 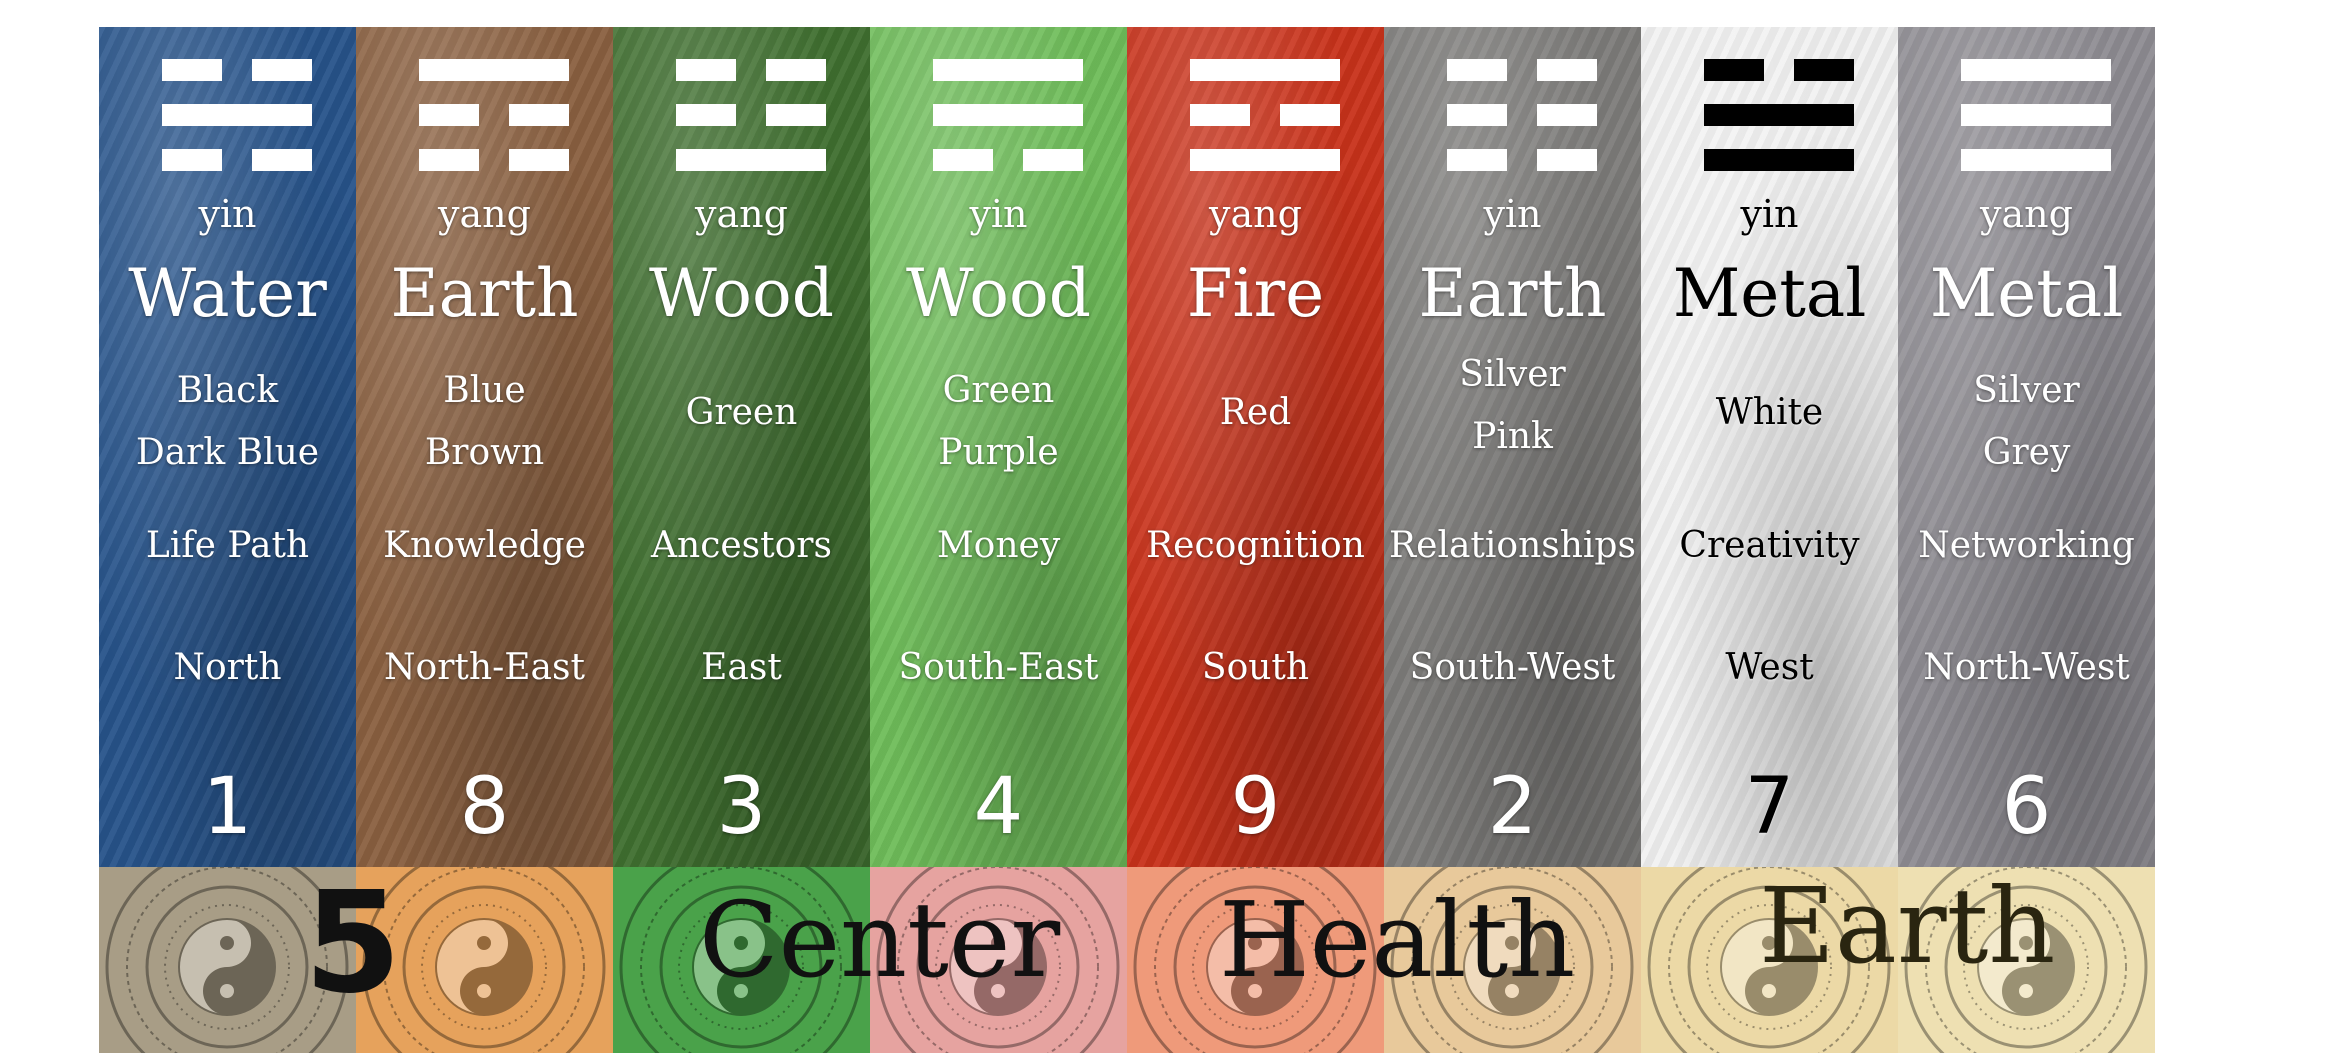 I want to click on water-wave-texture, so click(x=227, y=447).